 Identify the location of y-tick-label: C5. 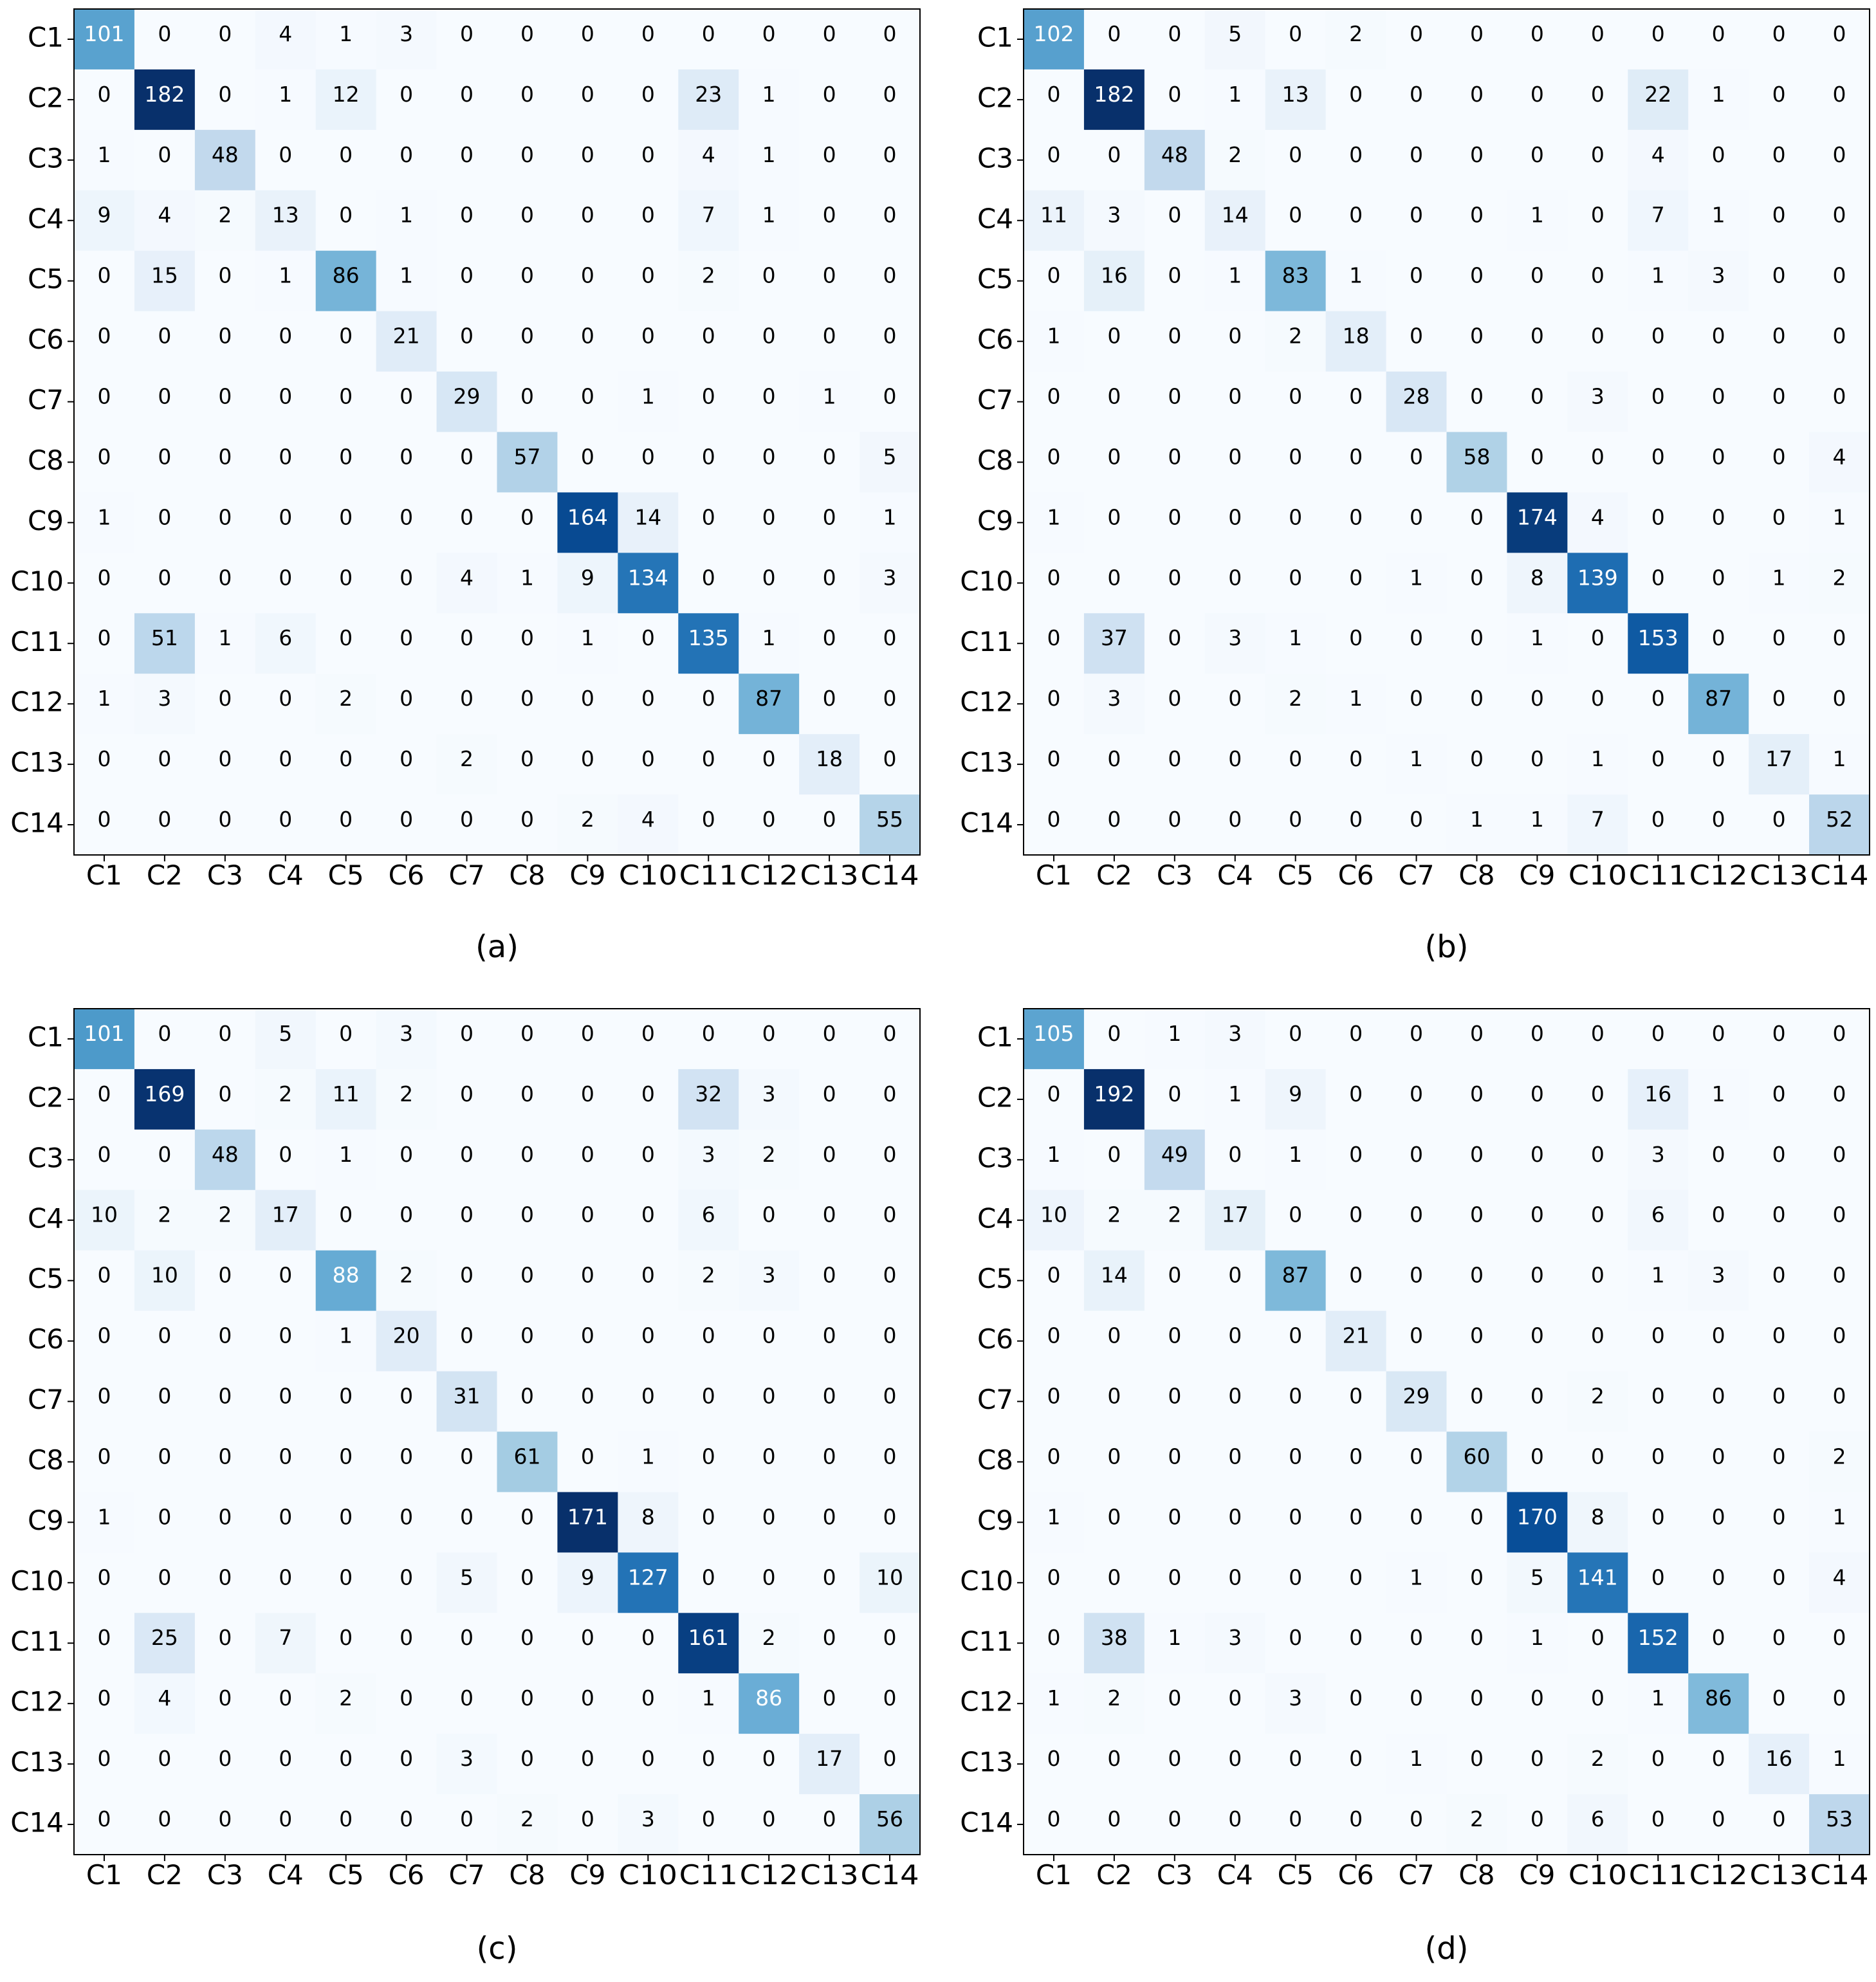
(46, 279).